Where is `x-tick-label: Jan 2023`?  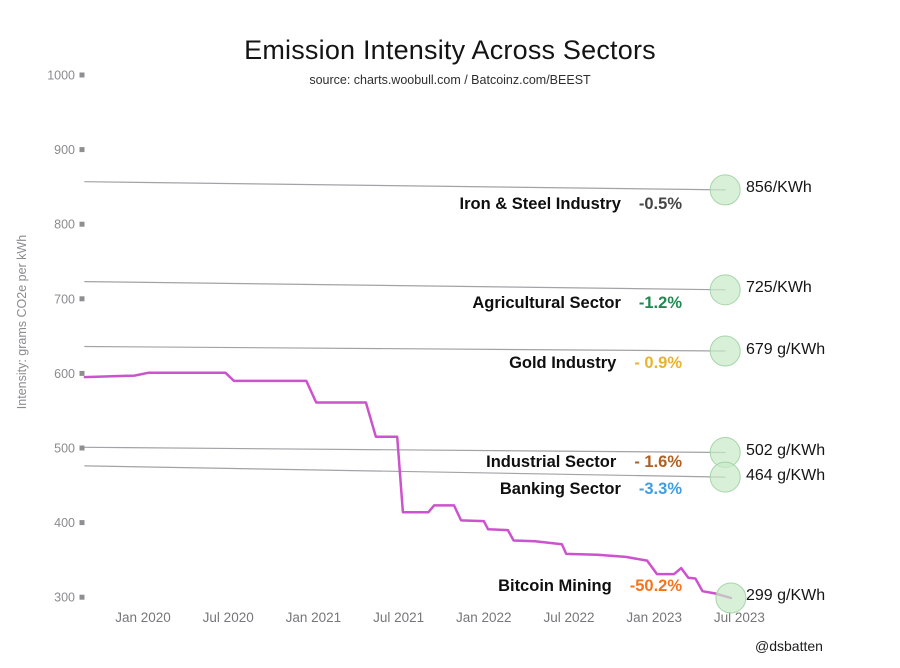 x-tick-label: Jan 2023 is located at coordinates (654, 617).